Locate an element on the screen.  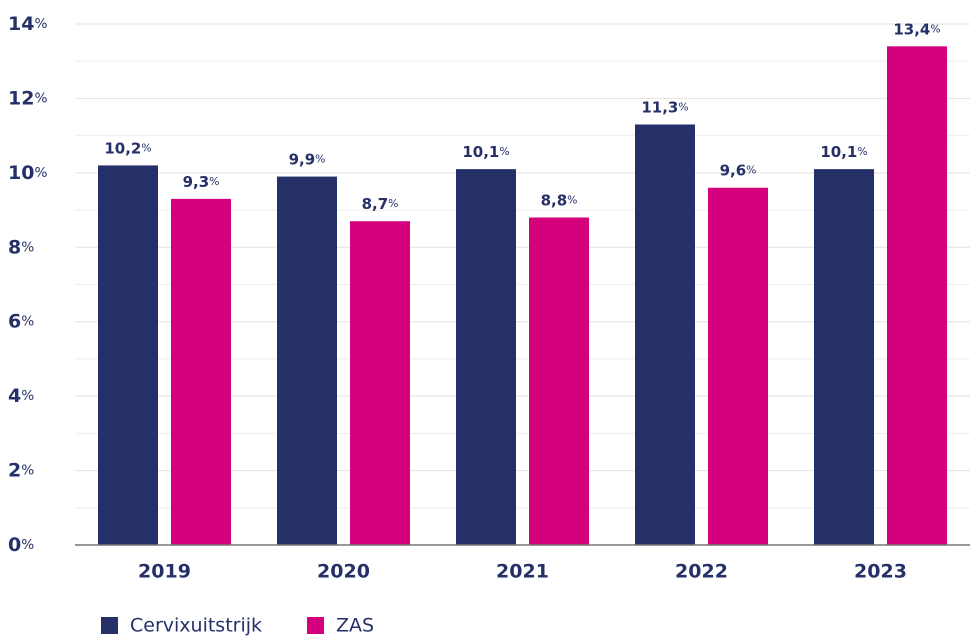
y-tick-label: 14% is located at coordinates (27, 24).